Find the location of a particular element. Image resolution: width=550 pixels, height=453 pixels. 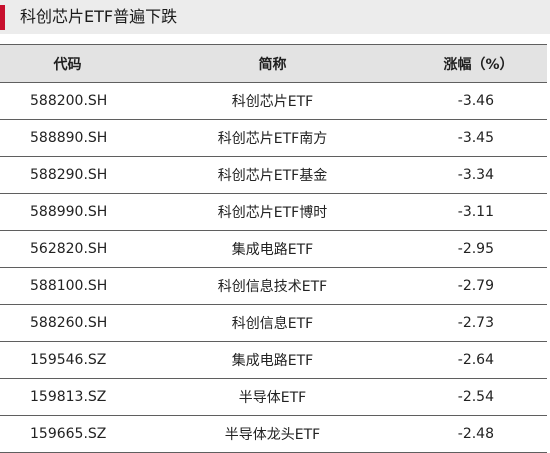

cell-change: -3.46 is located at coordinates (478, 101).